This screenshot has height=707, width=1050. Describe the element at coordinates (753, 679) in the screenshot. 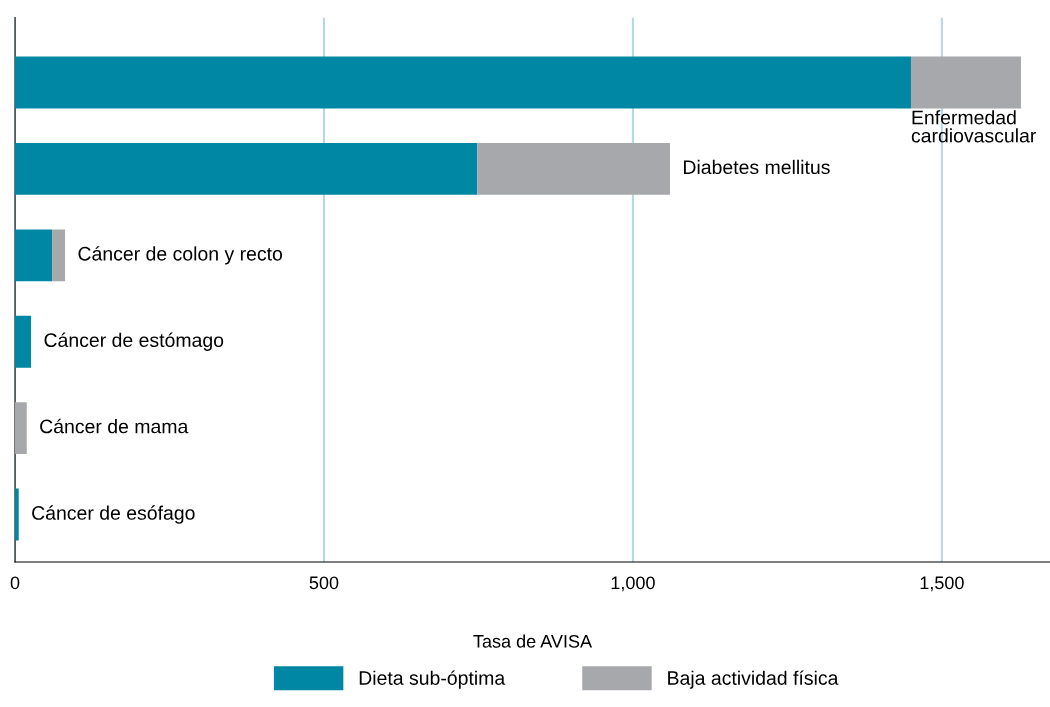

I see `legend-label: Baja actividad física` at that location.